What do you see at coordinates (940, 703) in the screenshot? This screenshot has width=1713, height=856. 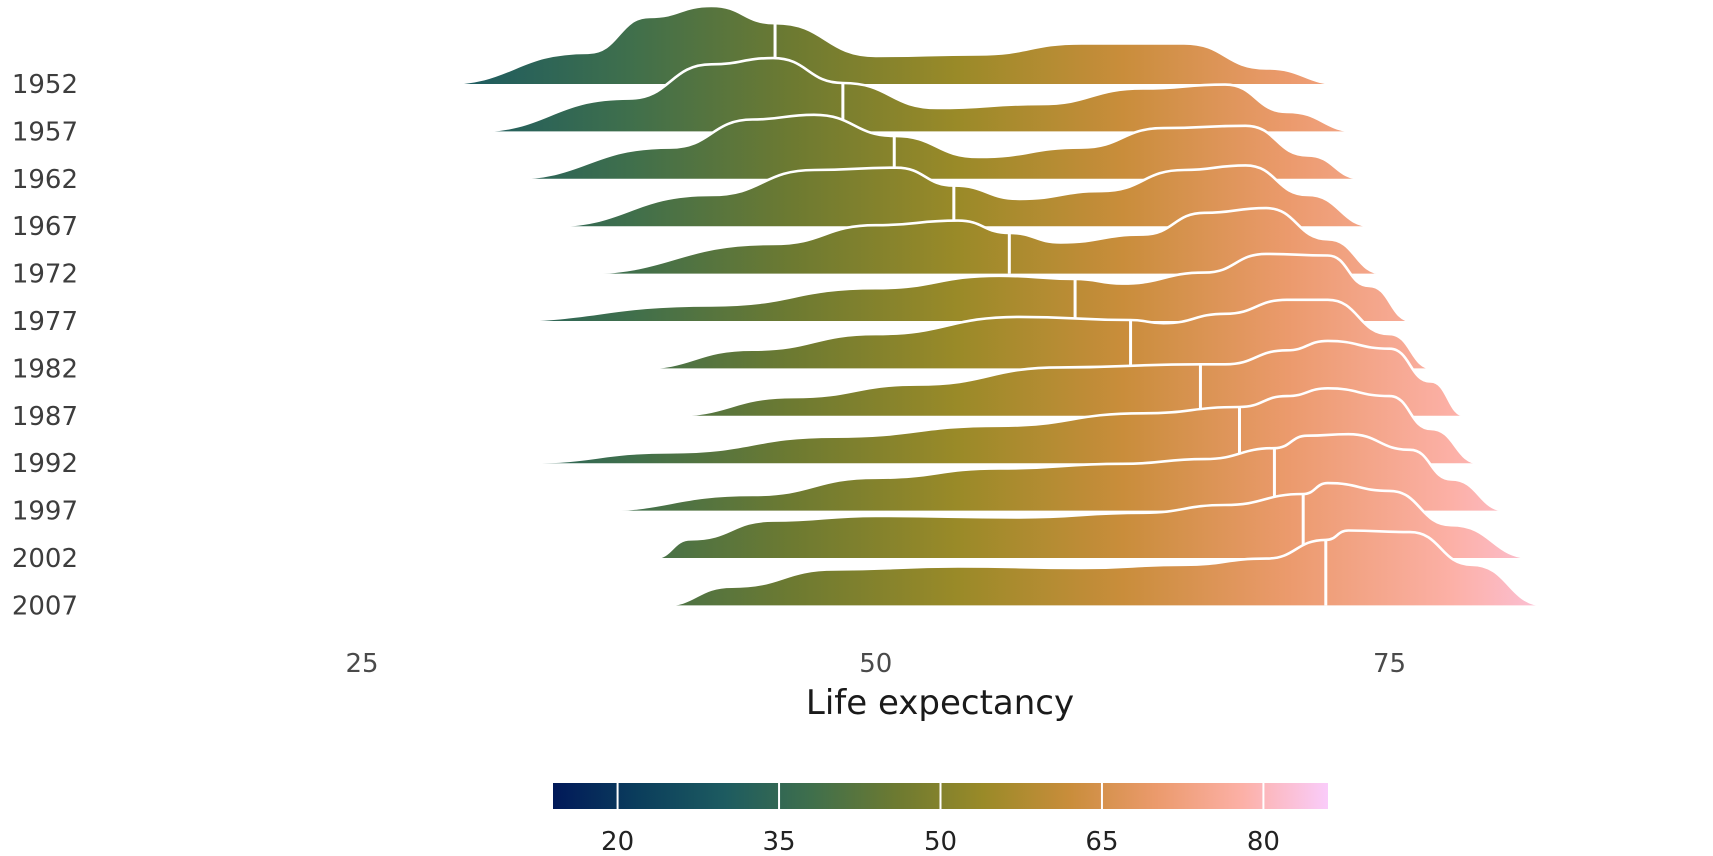 I see `x-axis-label: Life expectancy` at bounding box center [940, 703].